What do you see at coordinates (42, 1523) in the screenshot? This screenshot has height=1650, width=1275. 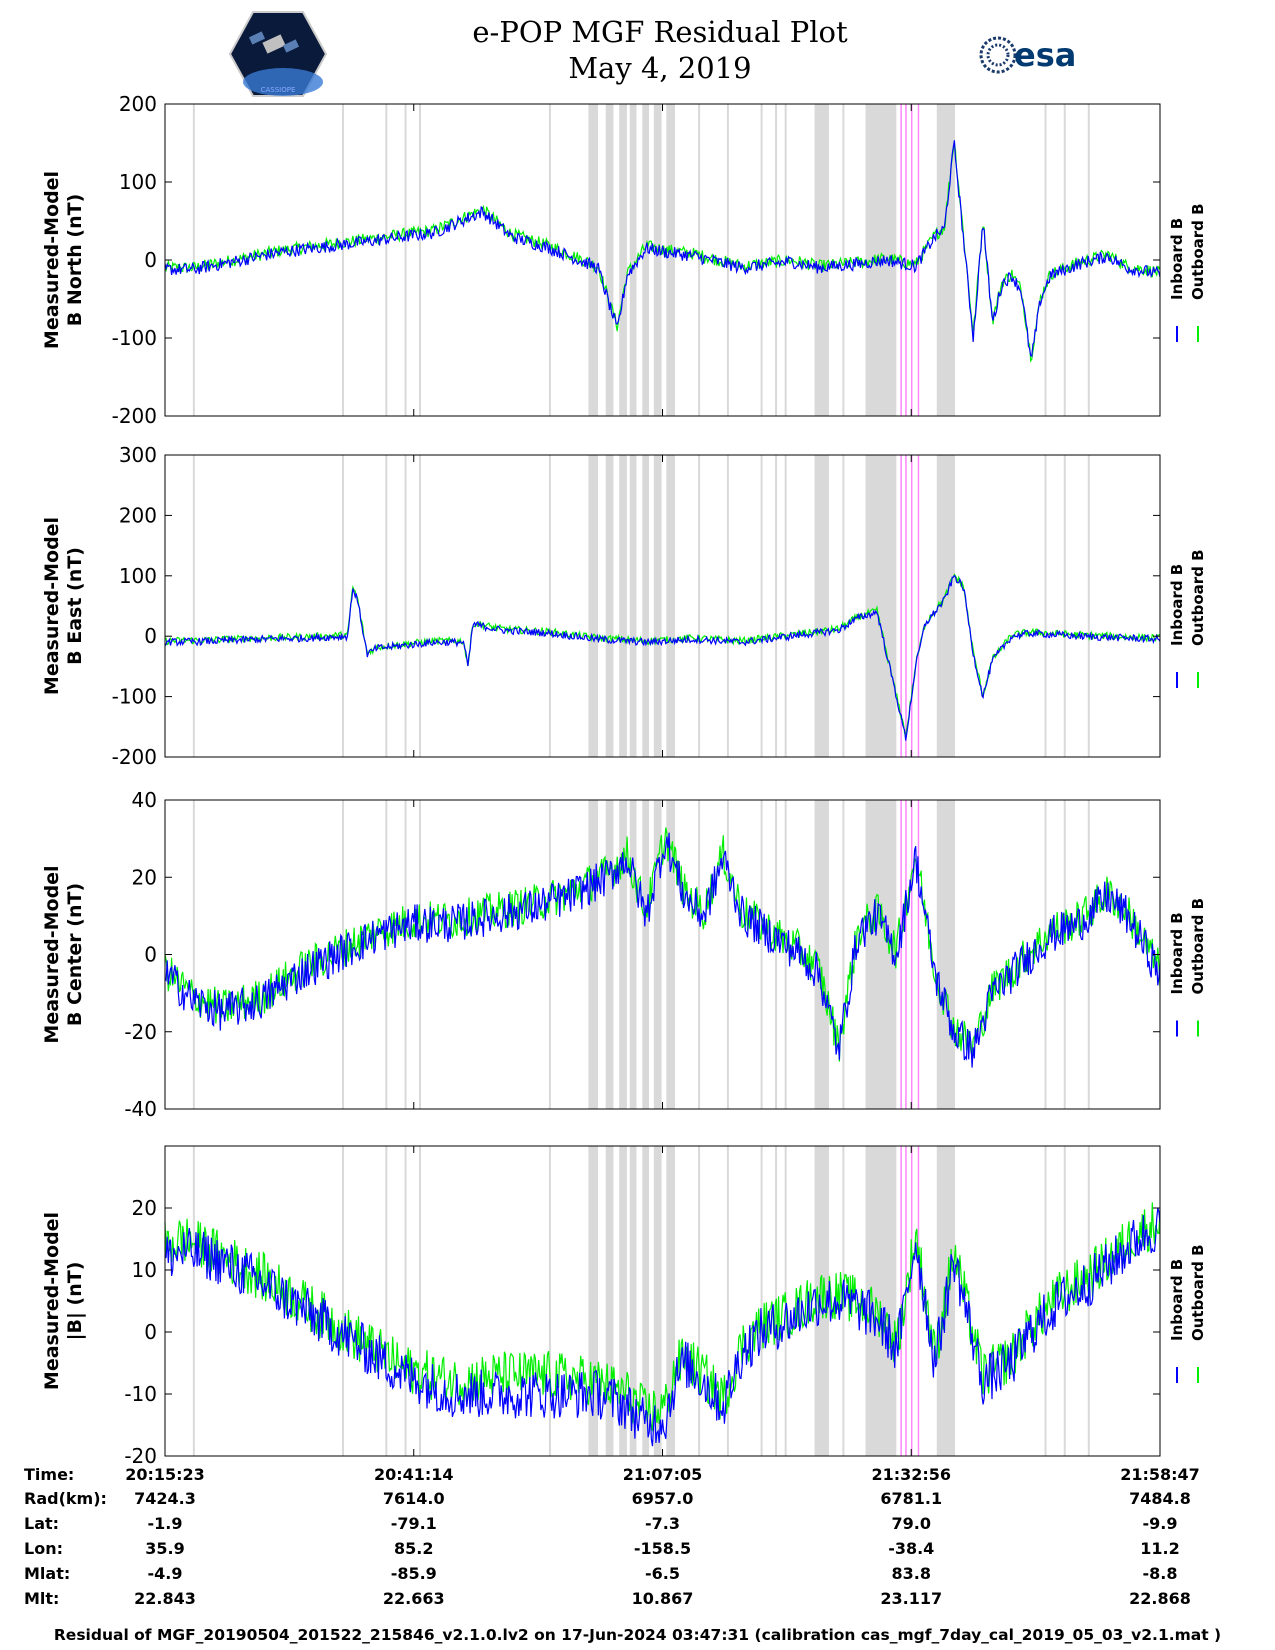 I see `table-row-label: Lat:` at bounding box center [42, 1523].